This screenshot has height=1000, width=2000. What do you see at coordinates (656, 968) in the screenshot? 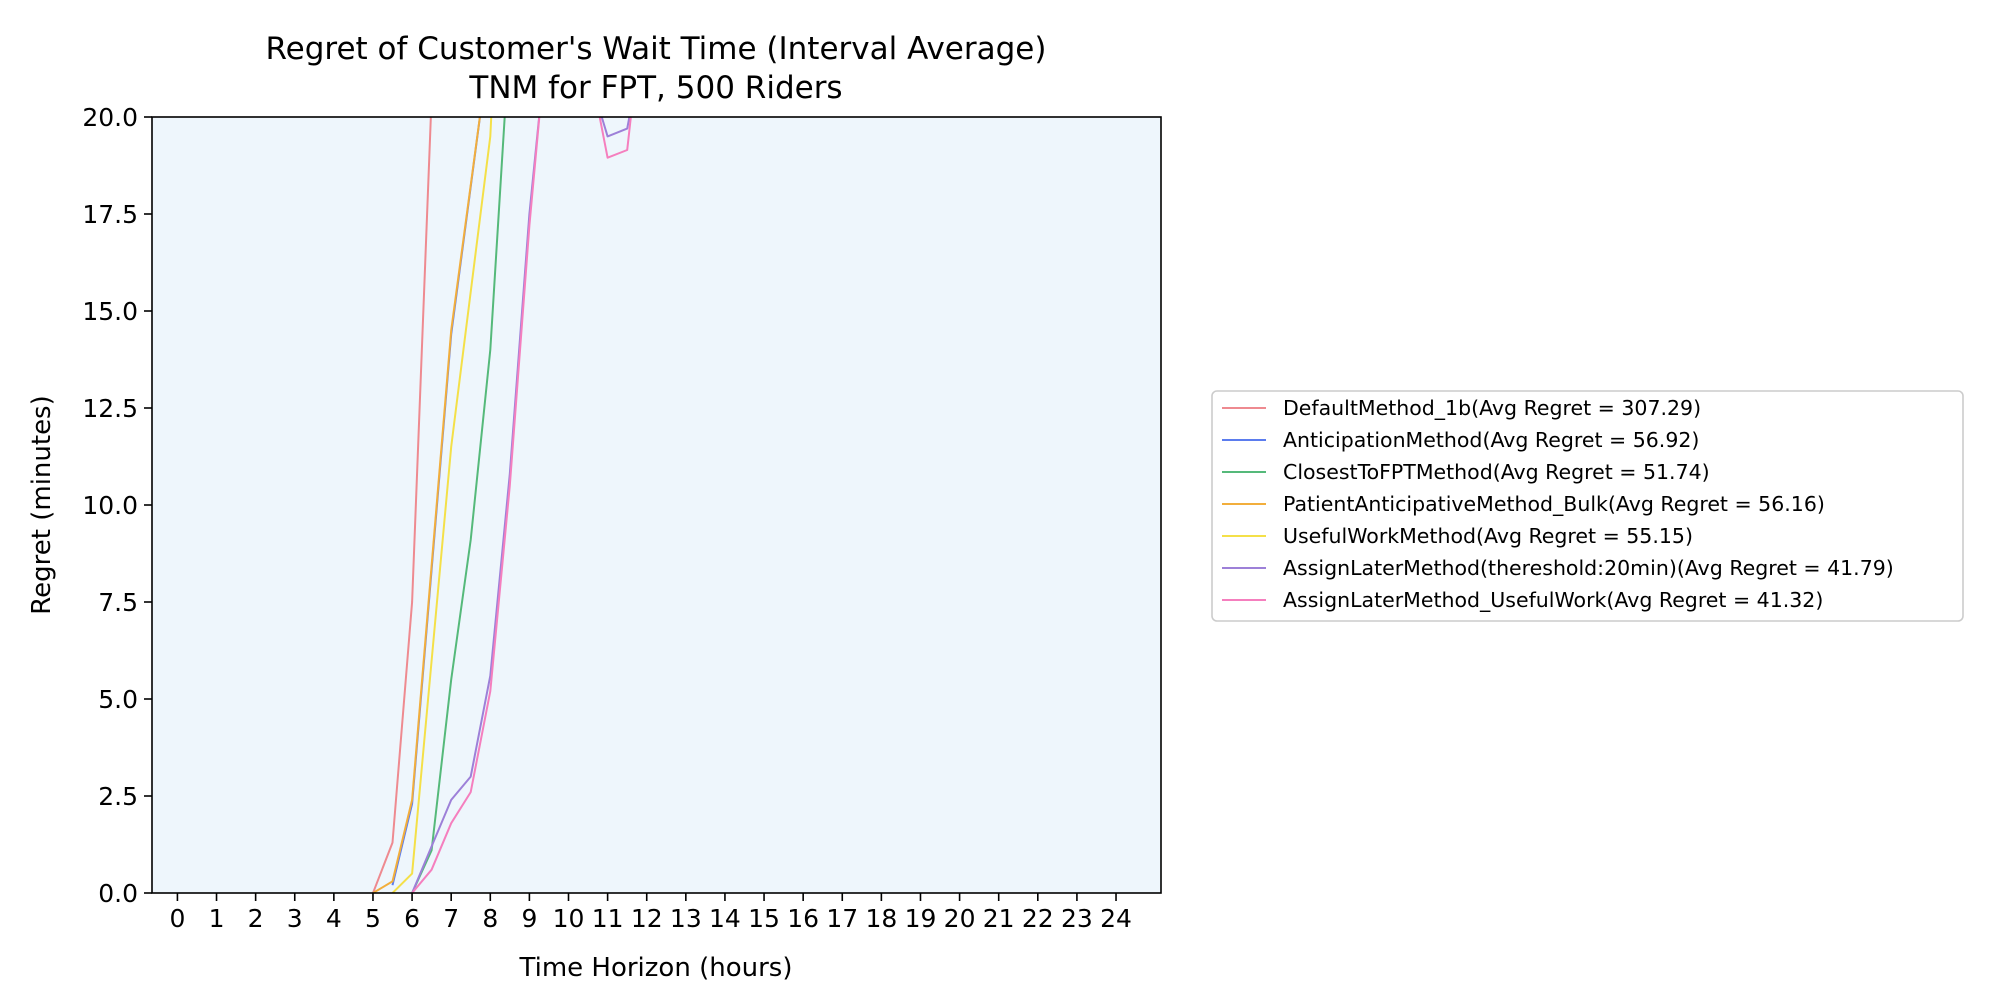
I see `x-axis-label: Time Horizon (hours)` at bounding box center [656, 968].